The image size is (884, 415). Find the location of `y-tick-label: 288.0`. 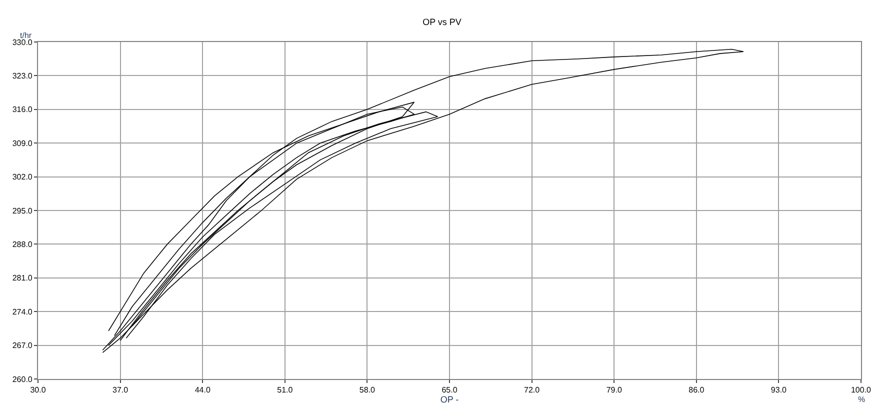

y-tick-label: 288.0 is located at coordinates (22, 244).